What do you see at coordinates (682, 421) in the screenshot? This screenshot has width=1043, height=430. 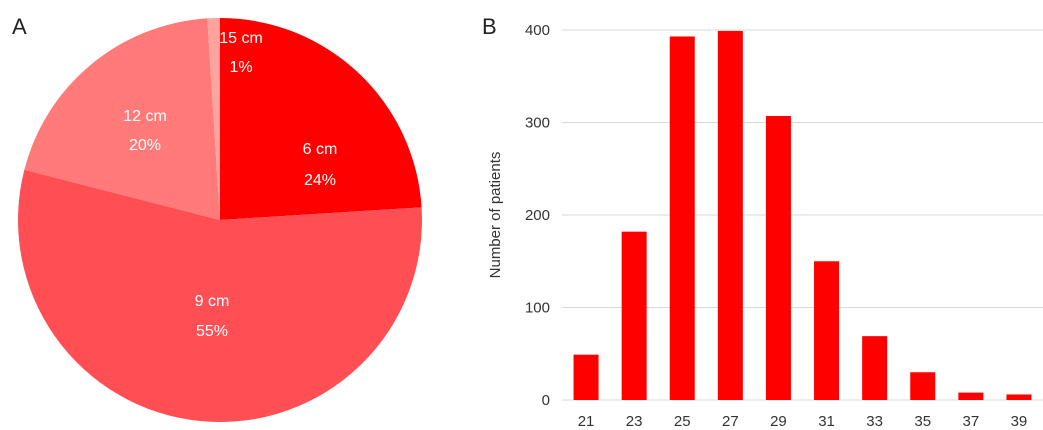 I see `x-tick-label: 25` at bounding box center [682, 421].